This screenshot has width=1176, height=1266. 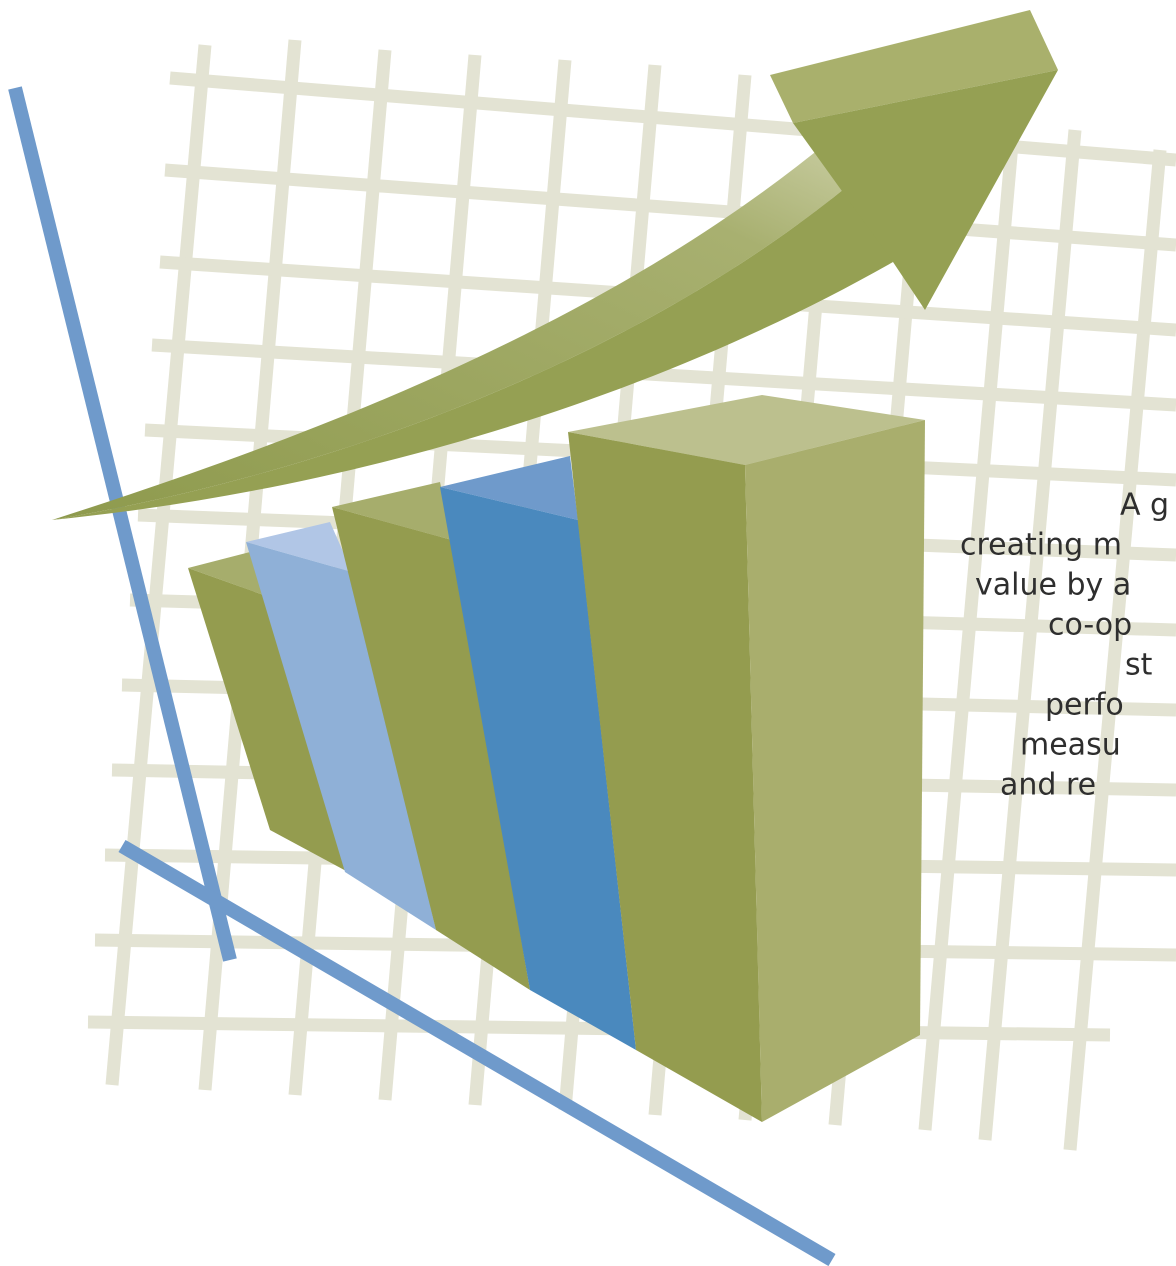 I want to click on caption-line: value by a, so click(x=1053, y=585).